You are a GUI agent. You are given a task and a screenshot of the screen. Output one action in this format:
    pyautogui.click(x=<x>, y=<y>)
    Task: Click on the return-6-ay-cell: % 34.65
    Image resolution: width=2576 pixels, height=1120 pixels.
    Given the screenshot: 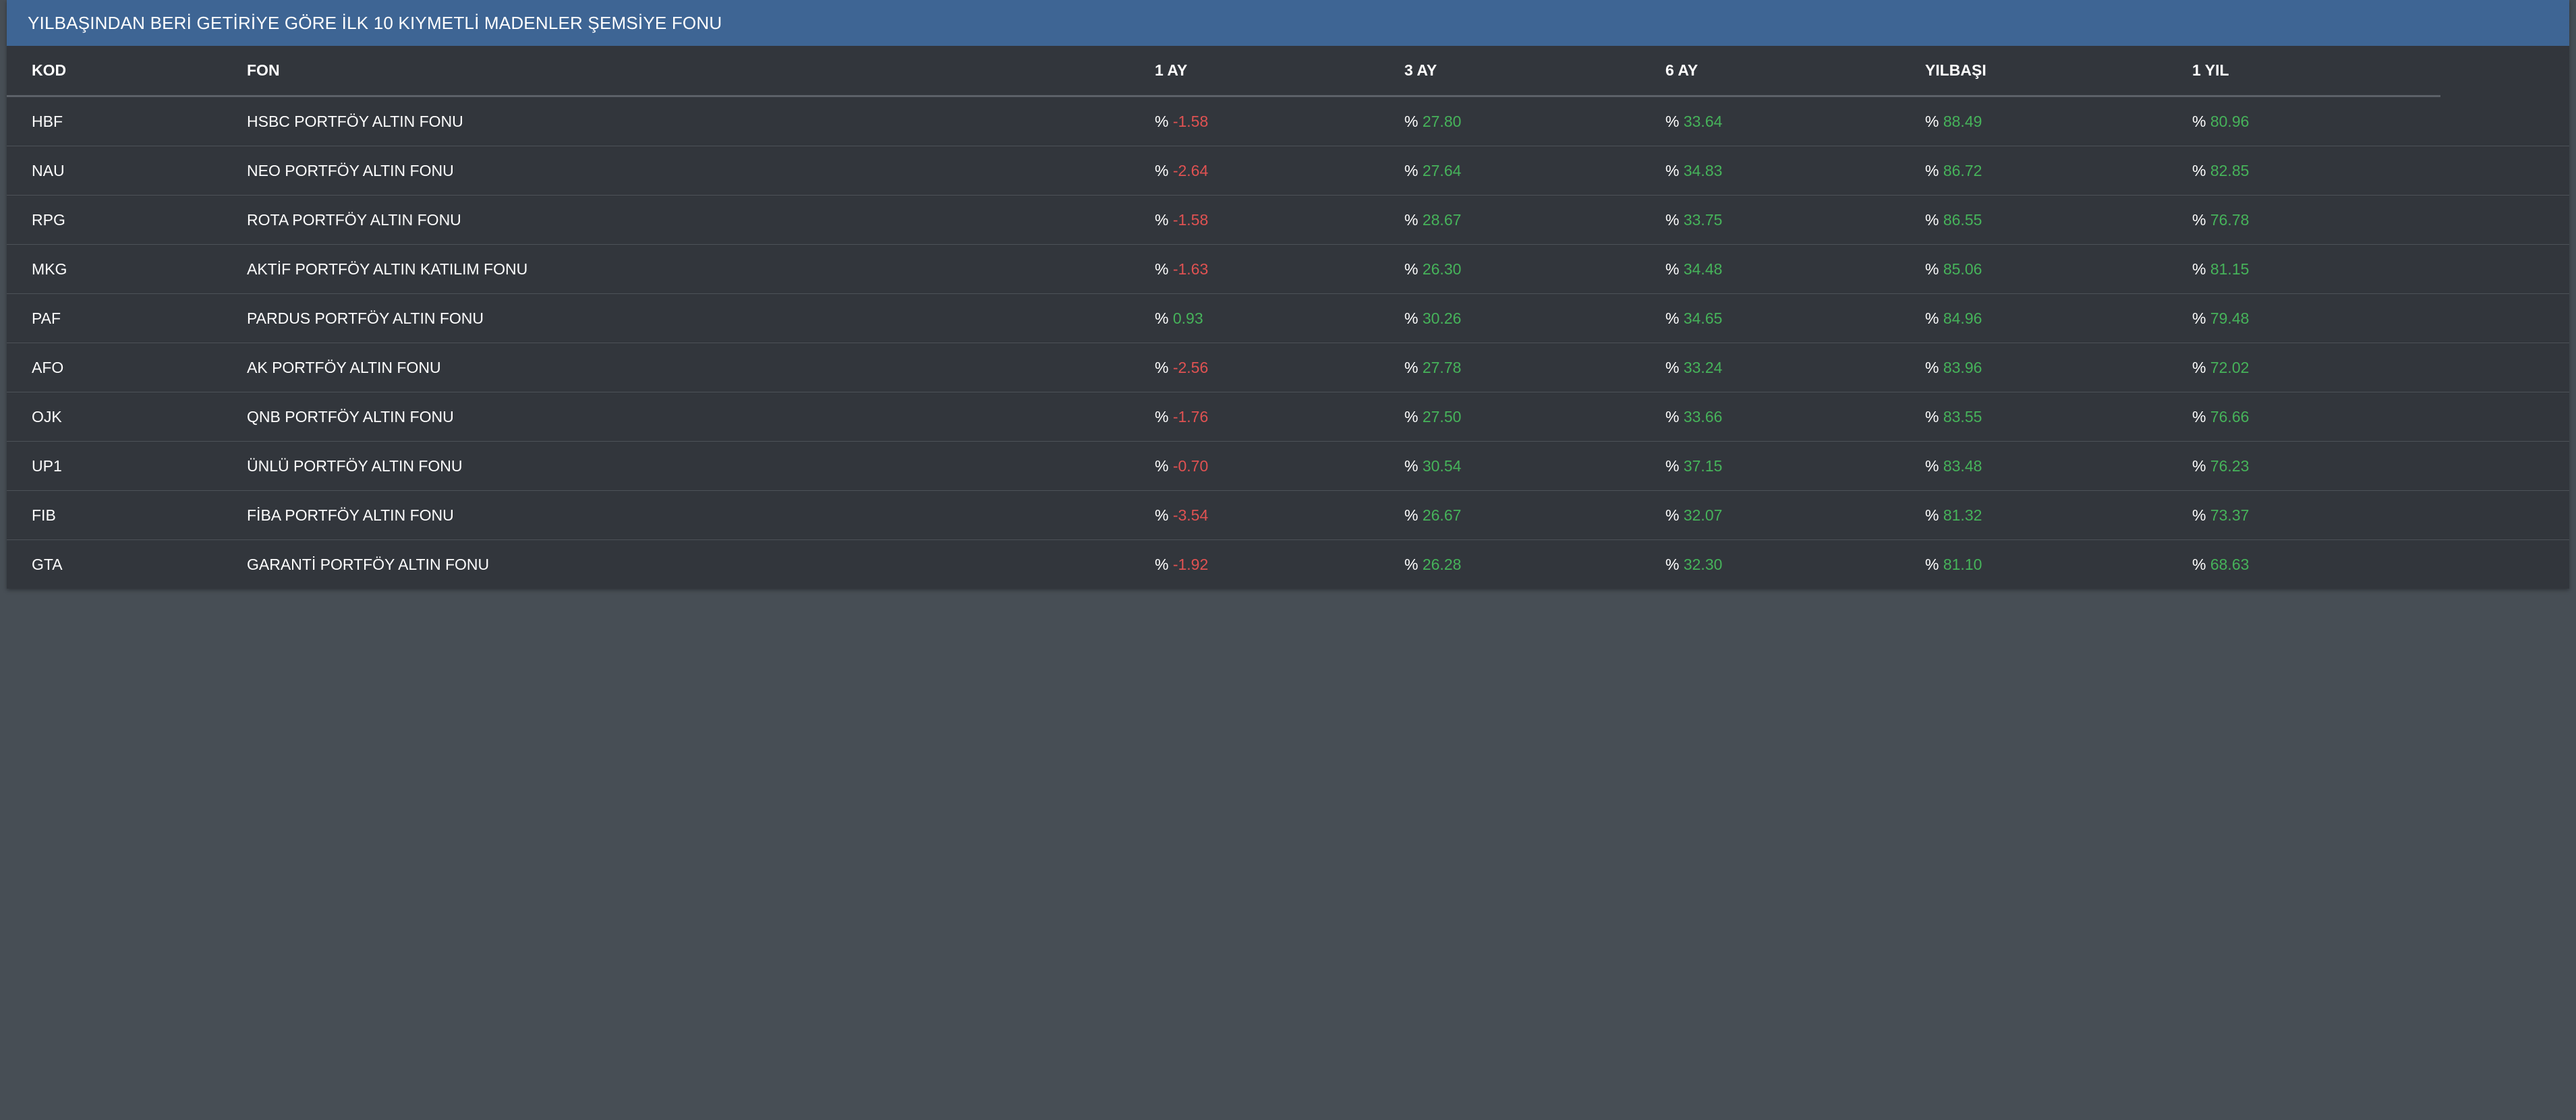 What is the action you would take?
    pyautogui.click(x=1795, y=318)
    